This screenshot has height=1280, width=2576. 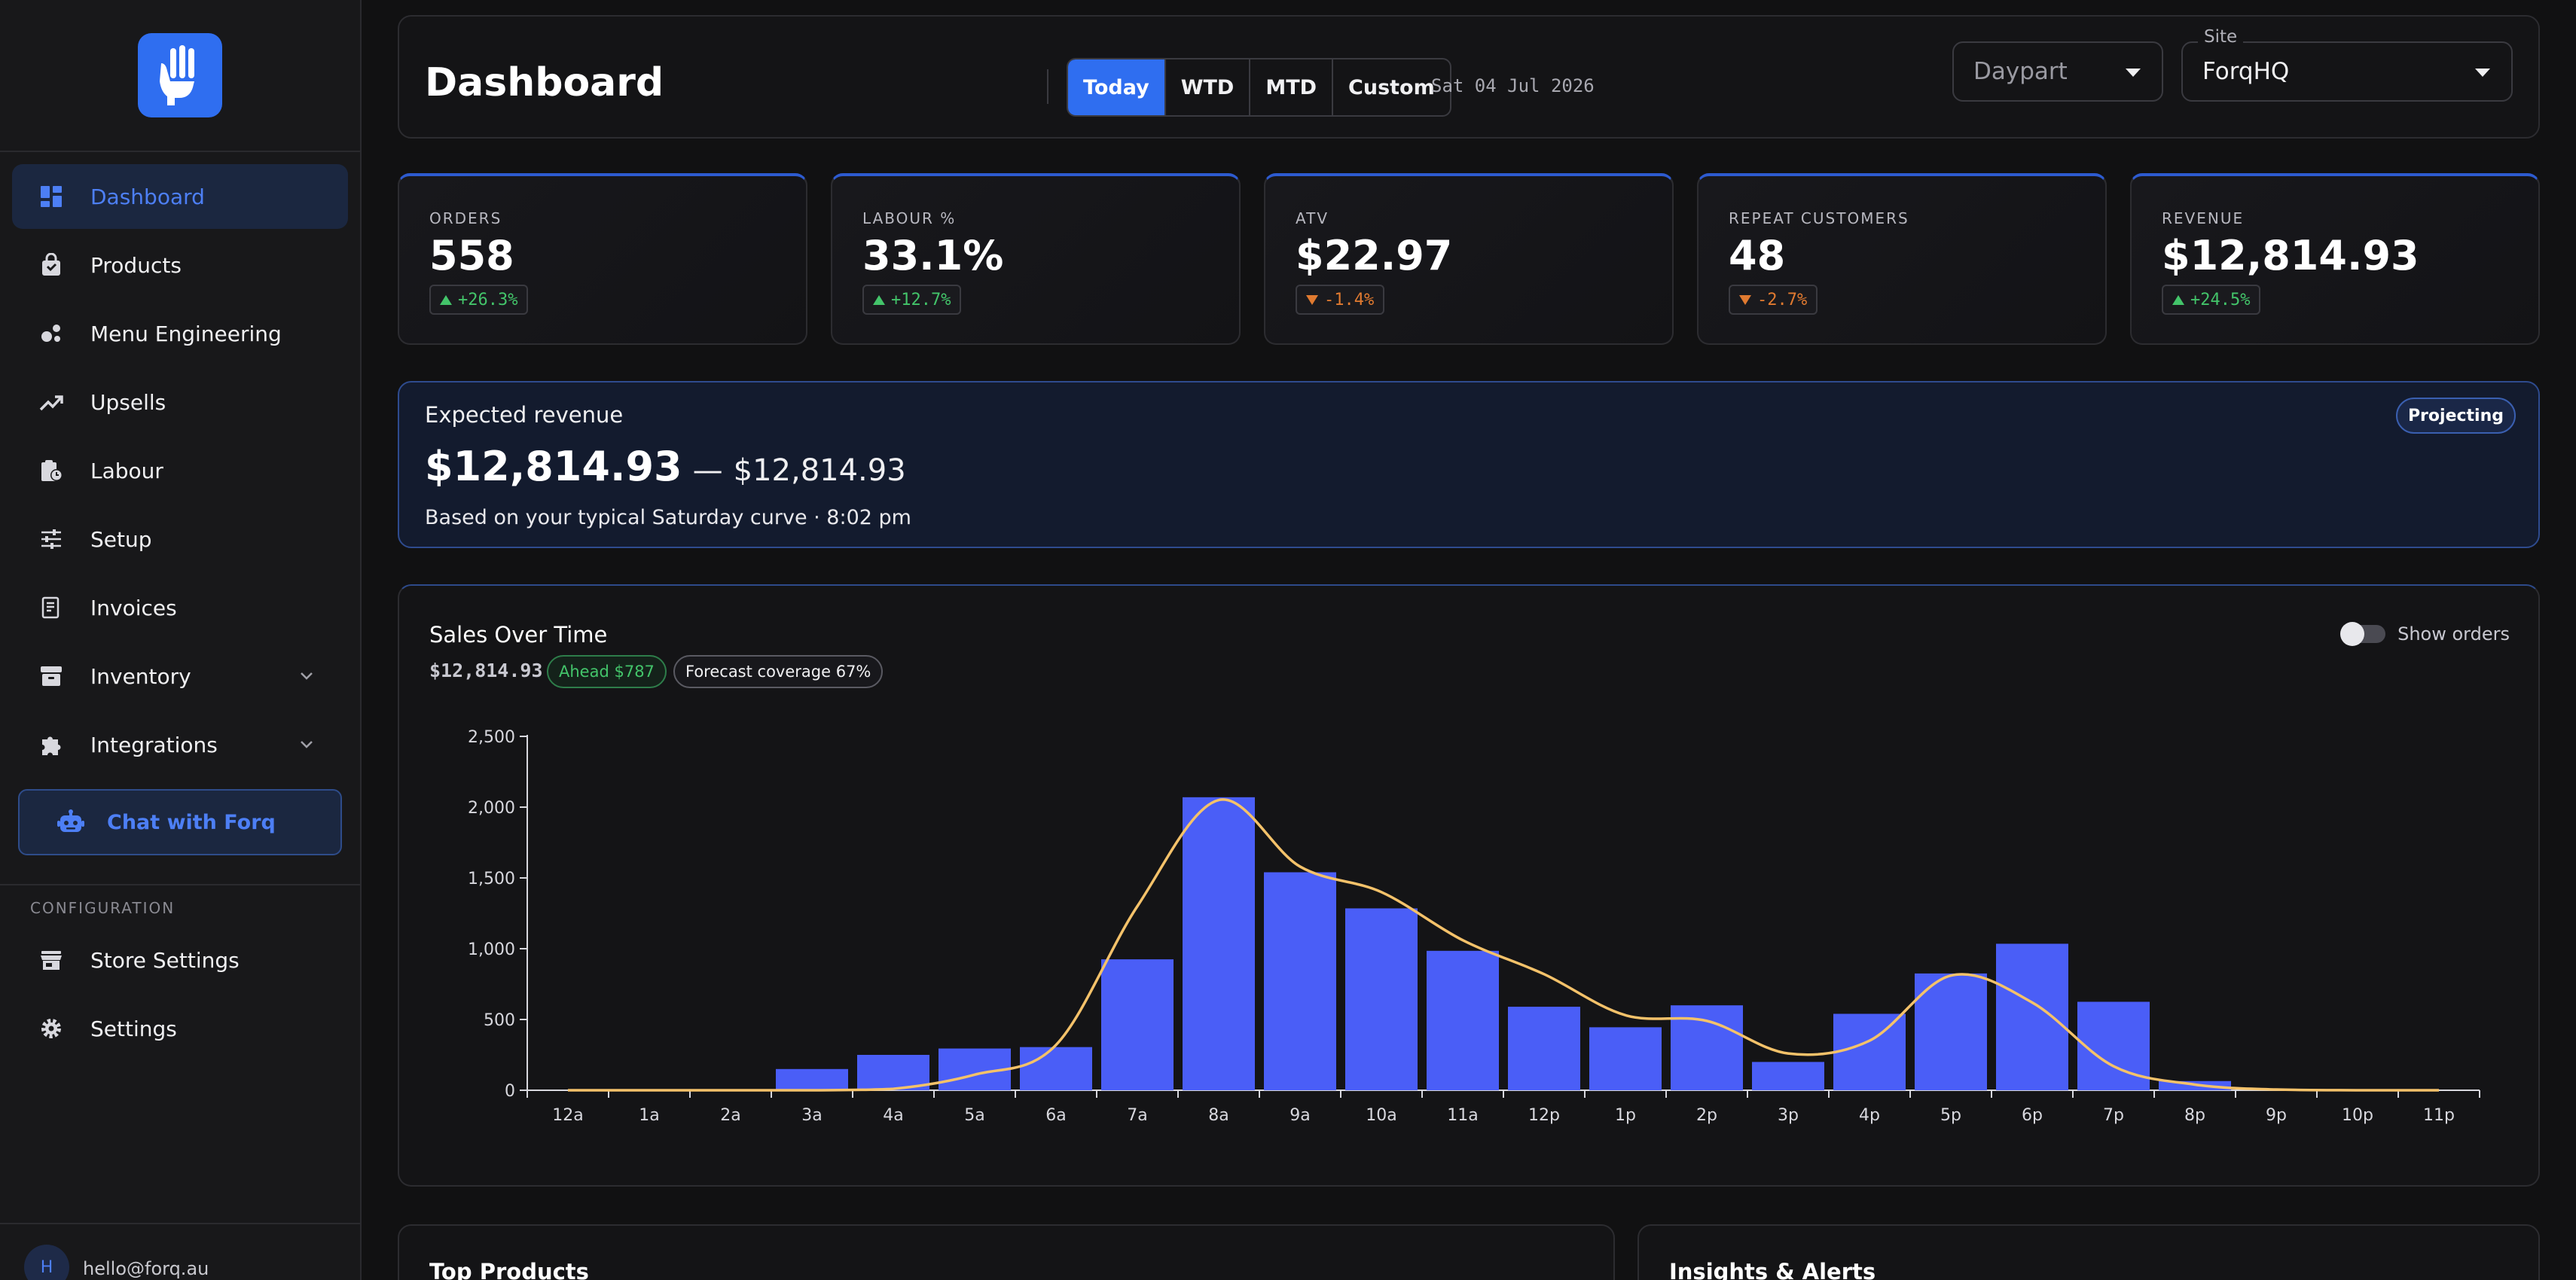 I want to click on range-mtd-button: MTD, so click(x=1292, y=87).